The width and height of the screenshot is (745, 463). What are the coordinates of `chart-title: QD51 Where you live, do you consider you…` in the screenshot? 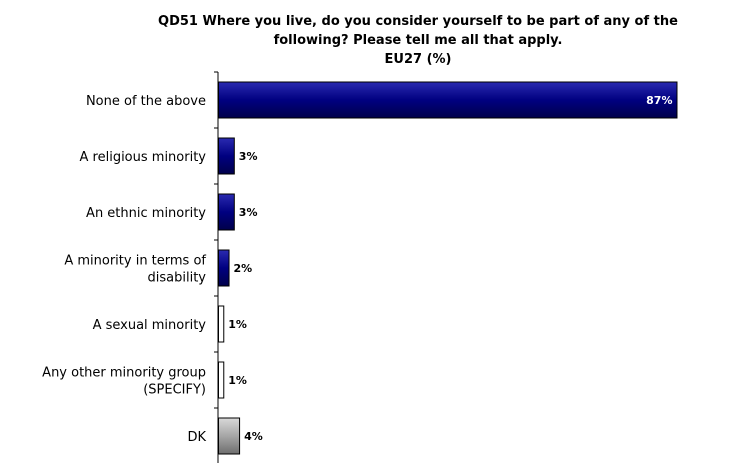 It's located at (418, 40).